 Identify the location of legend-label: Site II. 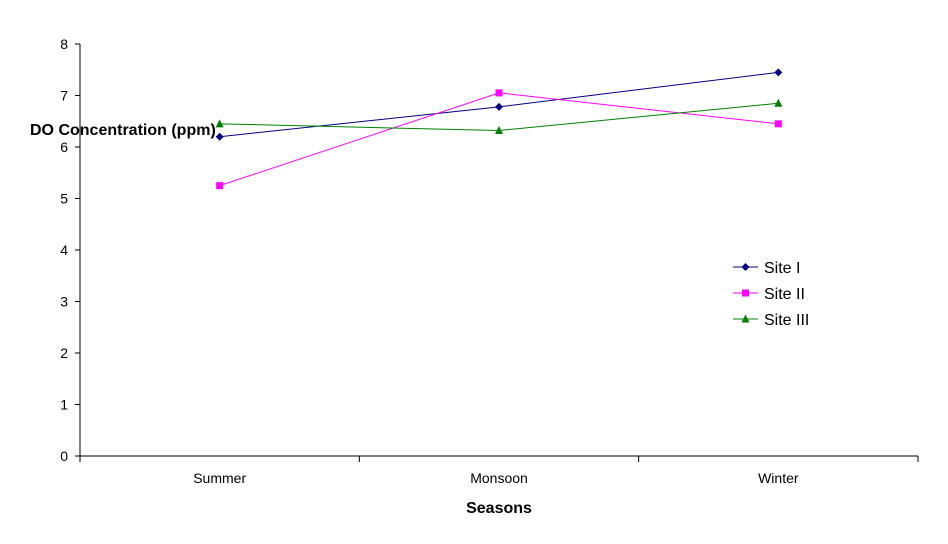
(784, 294).